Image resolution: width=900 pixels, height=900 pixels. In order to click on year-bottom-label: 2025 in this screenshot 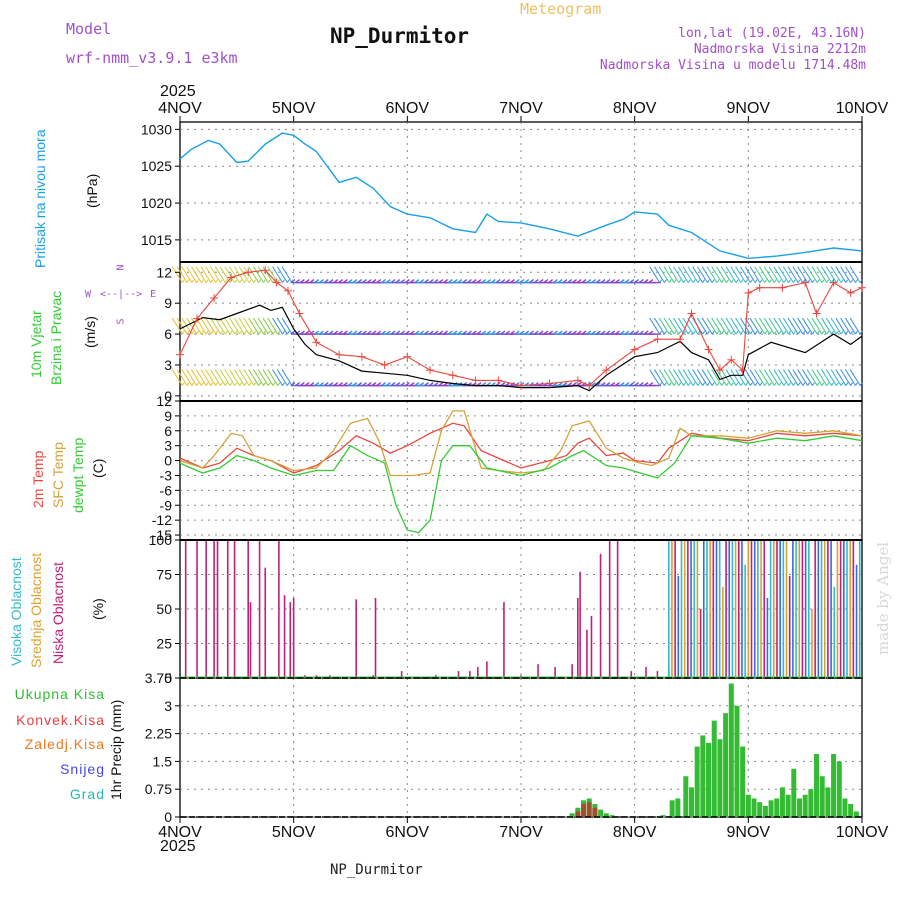, I will do `click(178, 846)`.